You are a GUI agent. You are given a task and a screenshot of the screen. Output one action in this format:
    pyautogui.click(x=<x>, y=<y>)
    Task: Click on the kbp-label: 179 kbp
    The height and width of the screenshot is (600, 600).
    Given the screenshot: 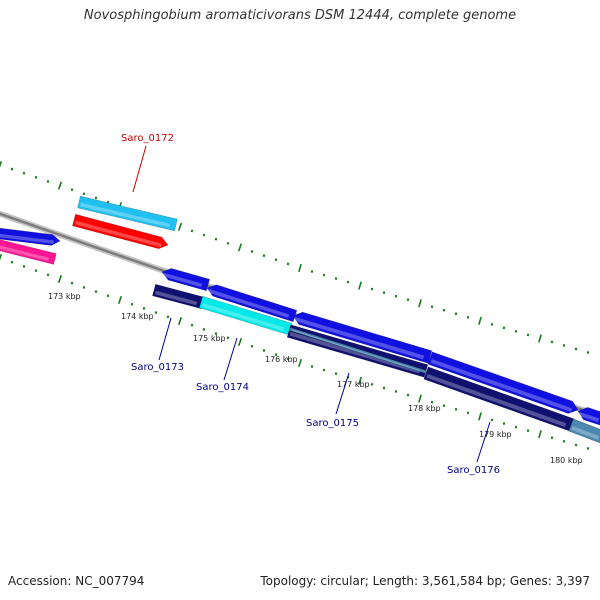 What is the action you would take?
    pyautogui.click(x=495, y=434)
    